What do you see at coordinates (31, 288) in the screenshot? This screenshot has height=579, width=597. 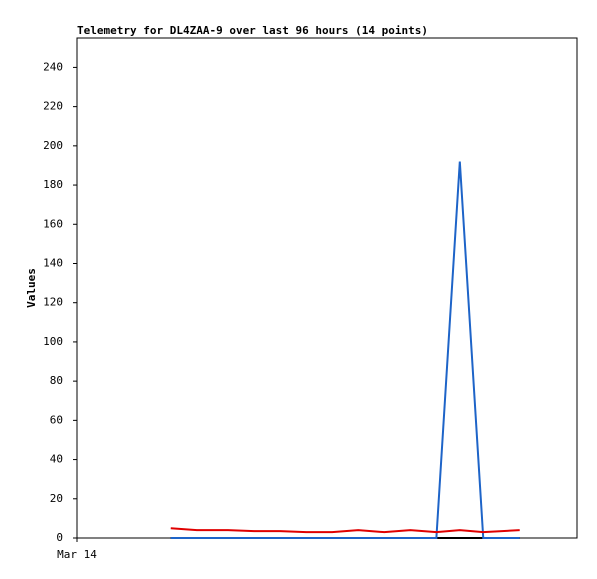 I see `y-axis-label: Values` at bounding box center [31, 288].